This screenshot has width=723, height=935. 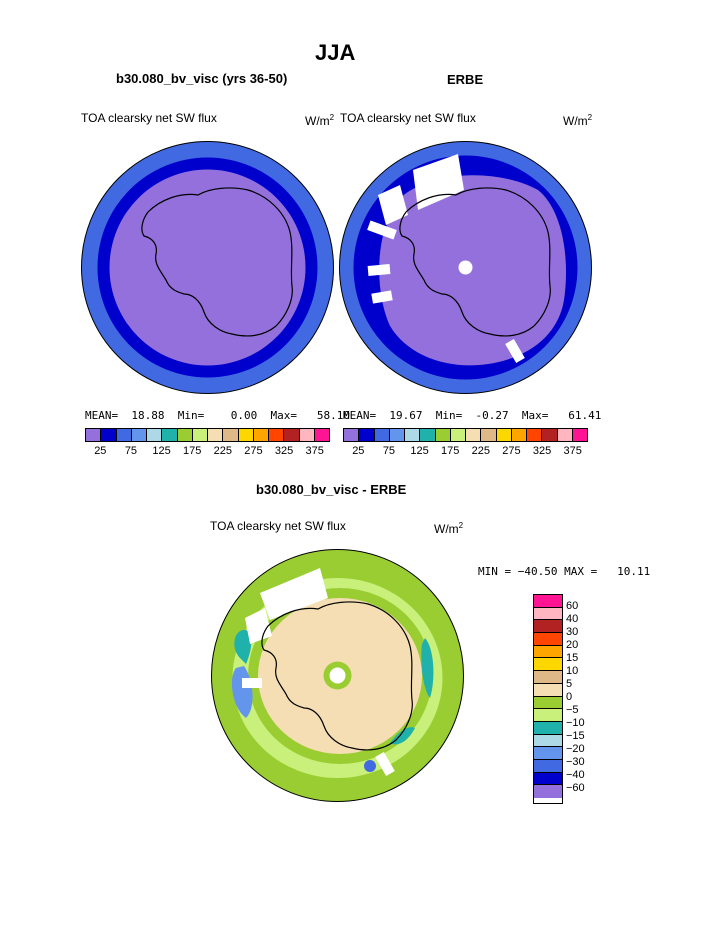 What do you see at coordinates (575, 723) in the screenshot?
I see `colorbar-tick-label: −10` at bounding box center [575, 723].